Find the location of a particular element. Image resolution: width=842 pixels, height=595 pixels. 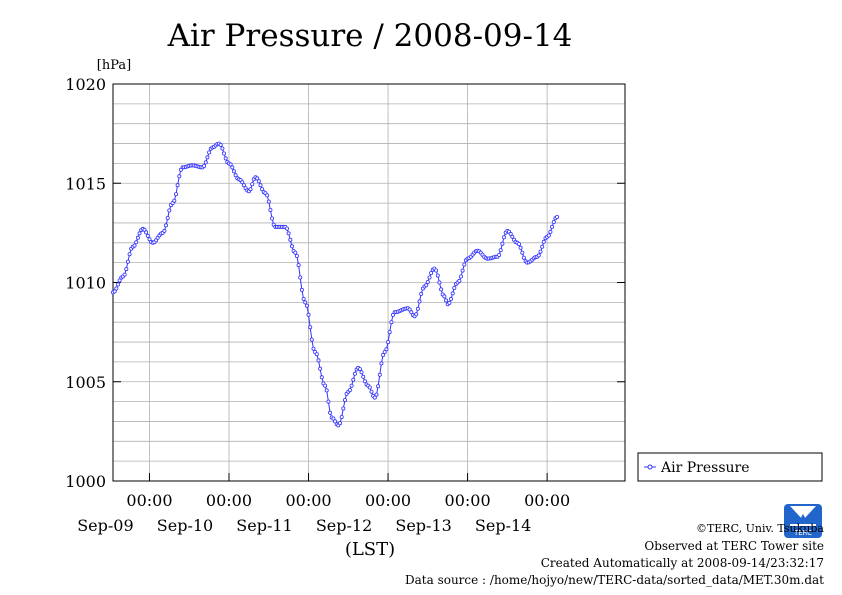

legend: Air Pressure is located at coordinates (730, 467).